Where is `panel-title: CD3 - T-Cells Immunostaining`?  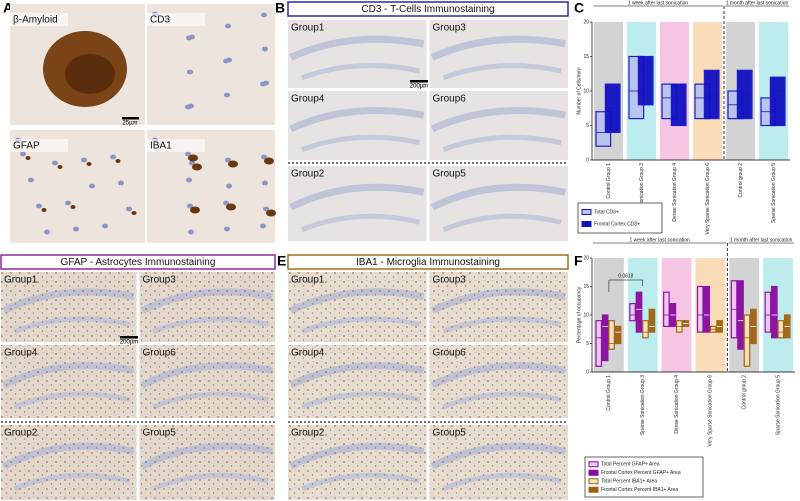 panel-title: CD3 - T-Cells Immunostaining is located at coordinates (427, 9).